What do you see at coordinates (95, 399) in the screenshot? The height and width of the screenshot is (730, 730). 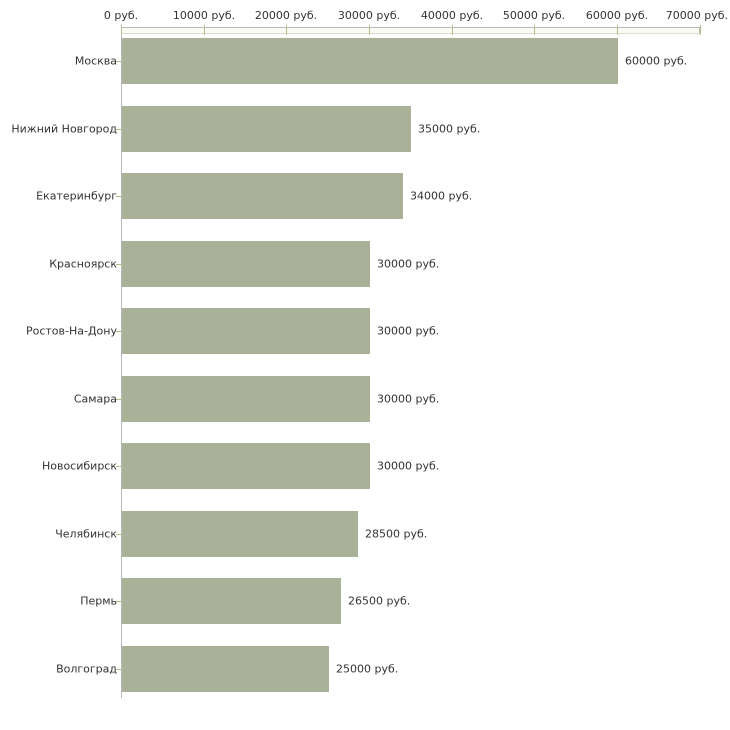 I see `category-label: Самара` at bounding box center [95, 399].